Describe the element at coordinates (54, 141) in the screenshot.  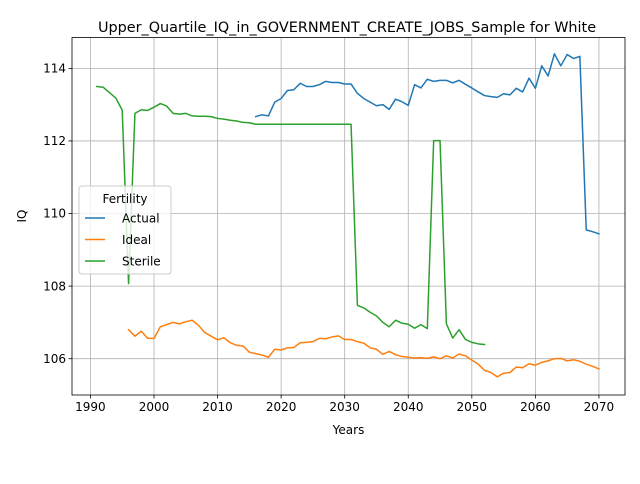
I see `y-tick-label: 112` at that location.